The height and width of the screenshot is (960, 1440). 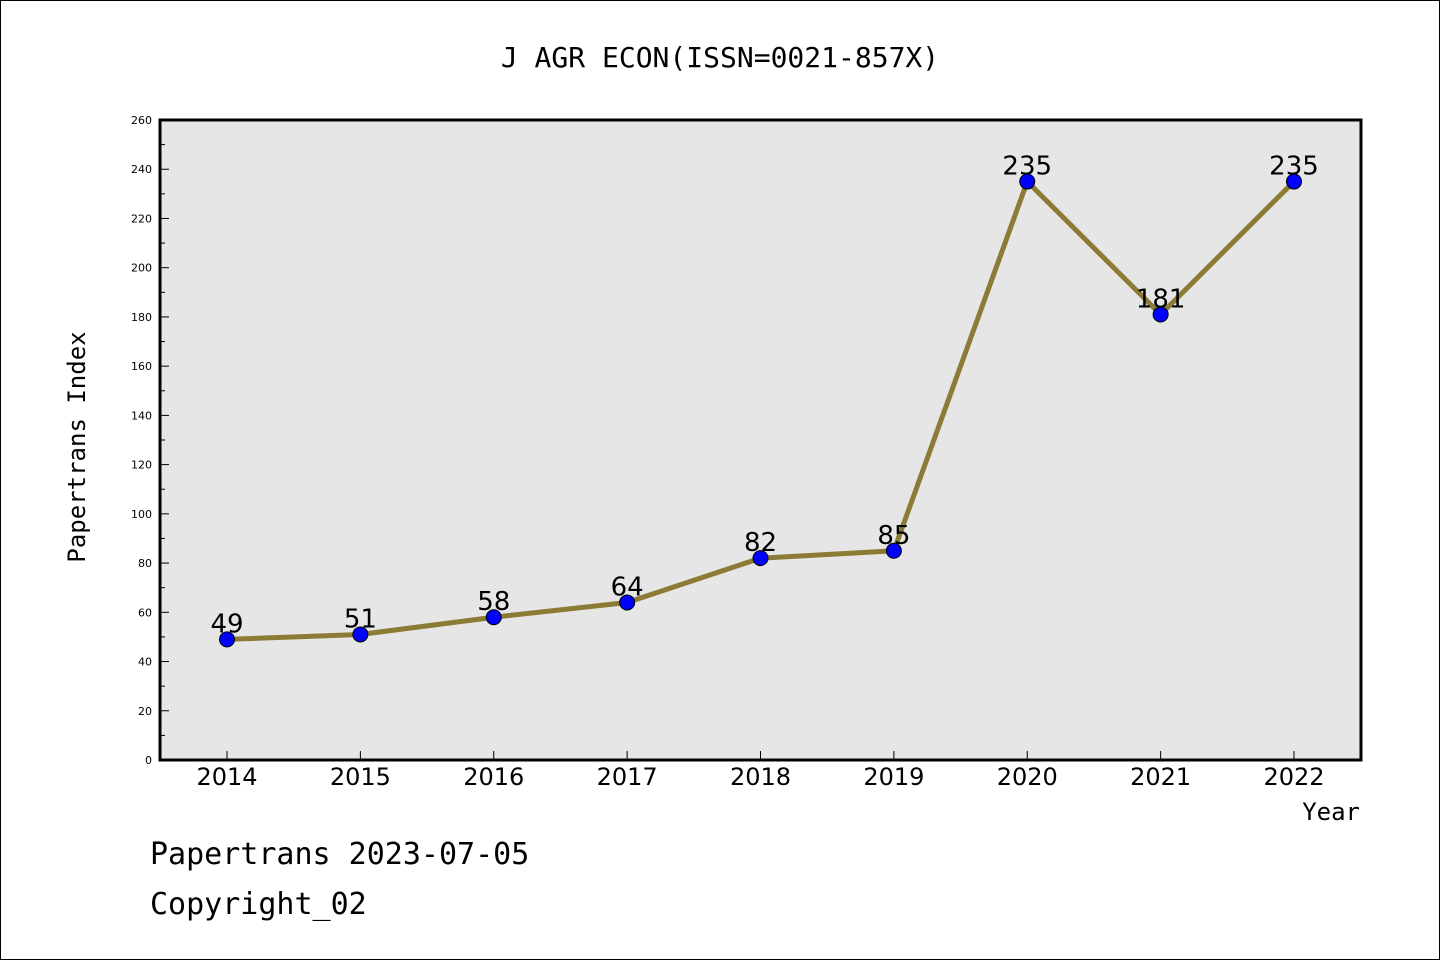 I want to click on y-tick-label: 40, so click(x=145, y=662).